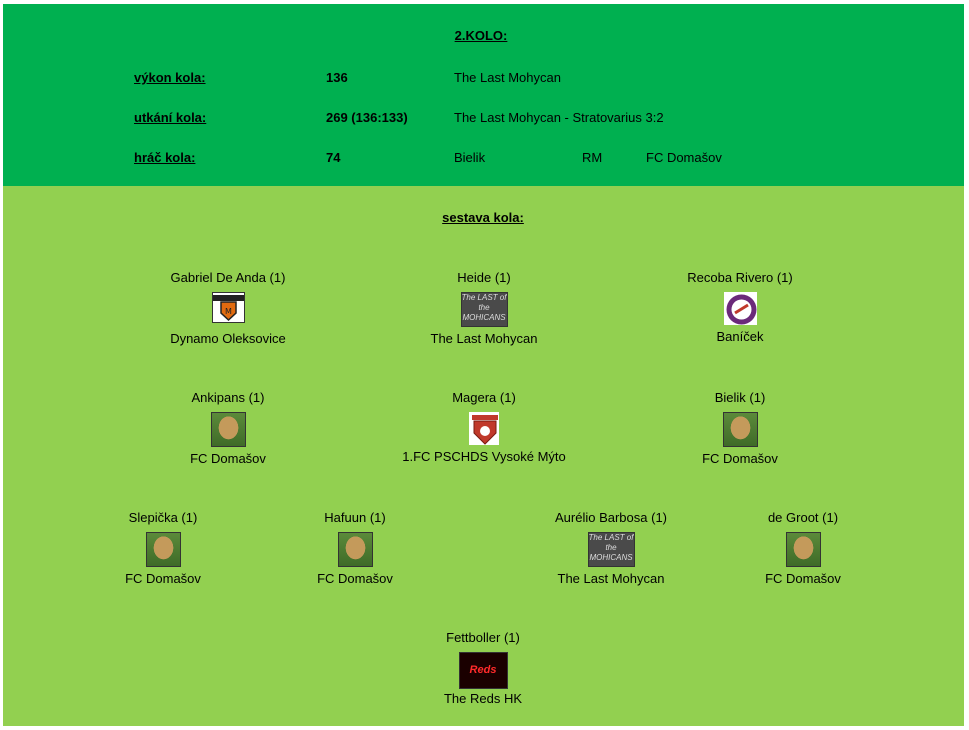 Image resolution: width=969 pixels, height=730 pixels. I want to click on player-name: Ankipans (1), so click(228, 397).